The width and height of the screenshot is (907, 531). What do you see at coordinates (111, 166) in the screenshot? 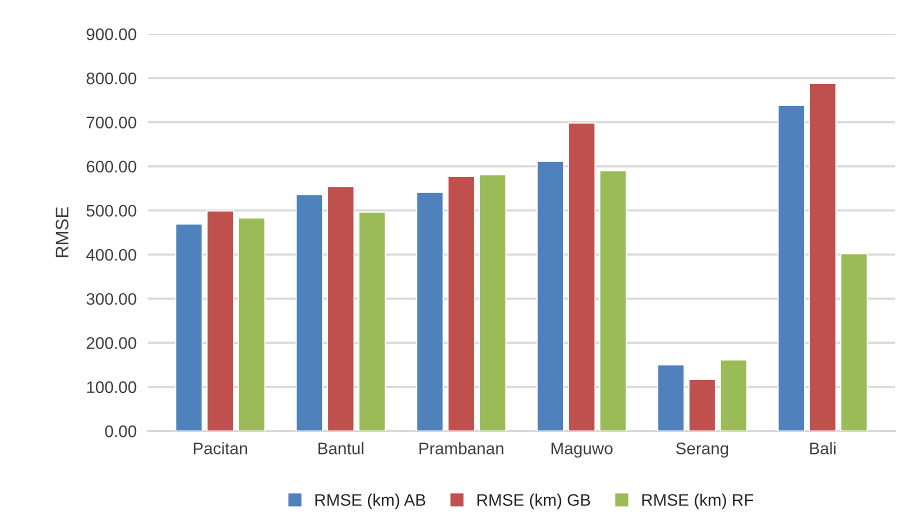
I see `y-tick-label: 600.00` at bounding box center [111, 166].